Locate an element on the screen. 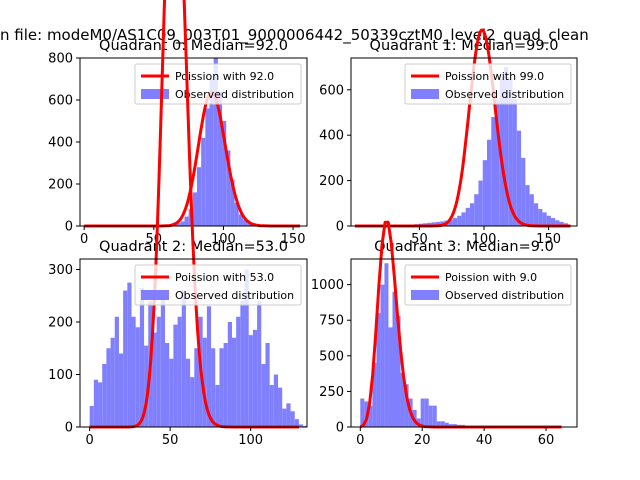  legend: Poission with 99.0 Observed distribution is located at coordinates (488, 84).